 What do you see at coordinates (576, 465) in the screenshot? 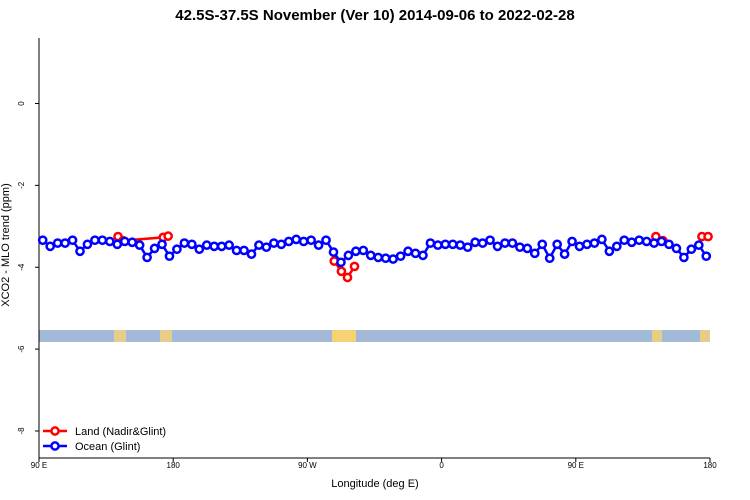
I see `x-tick-label: 90 E` at bounding box center [576, 465].